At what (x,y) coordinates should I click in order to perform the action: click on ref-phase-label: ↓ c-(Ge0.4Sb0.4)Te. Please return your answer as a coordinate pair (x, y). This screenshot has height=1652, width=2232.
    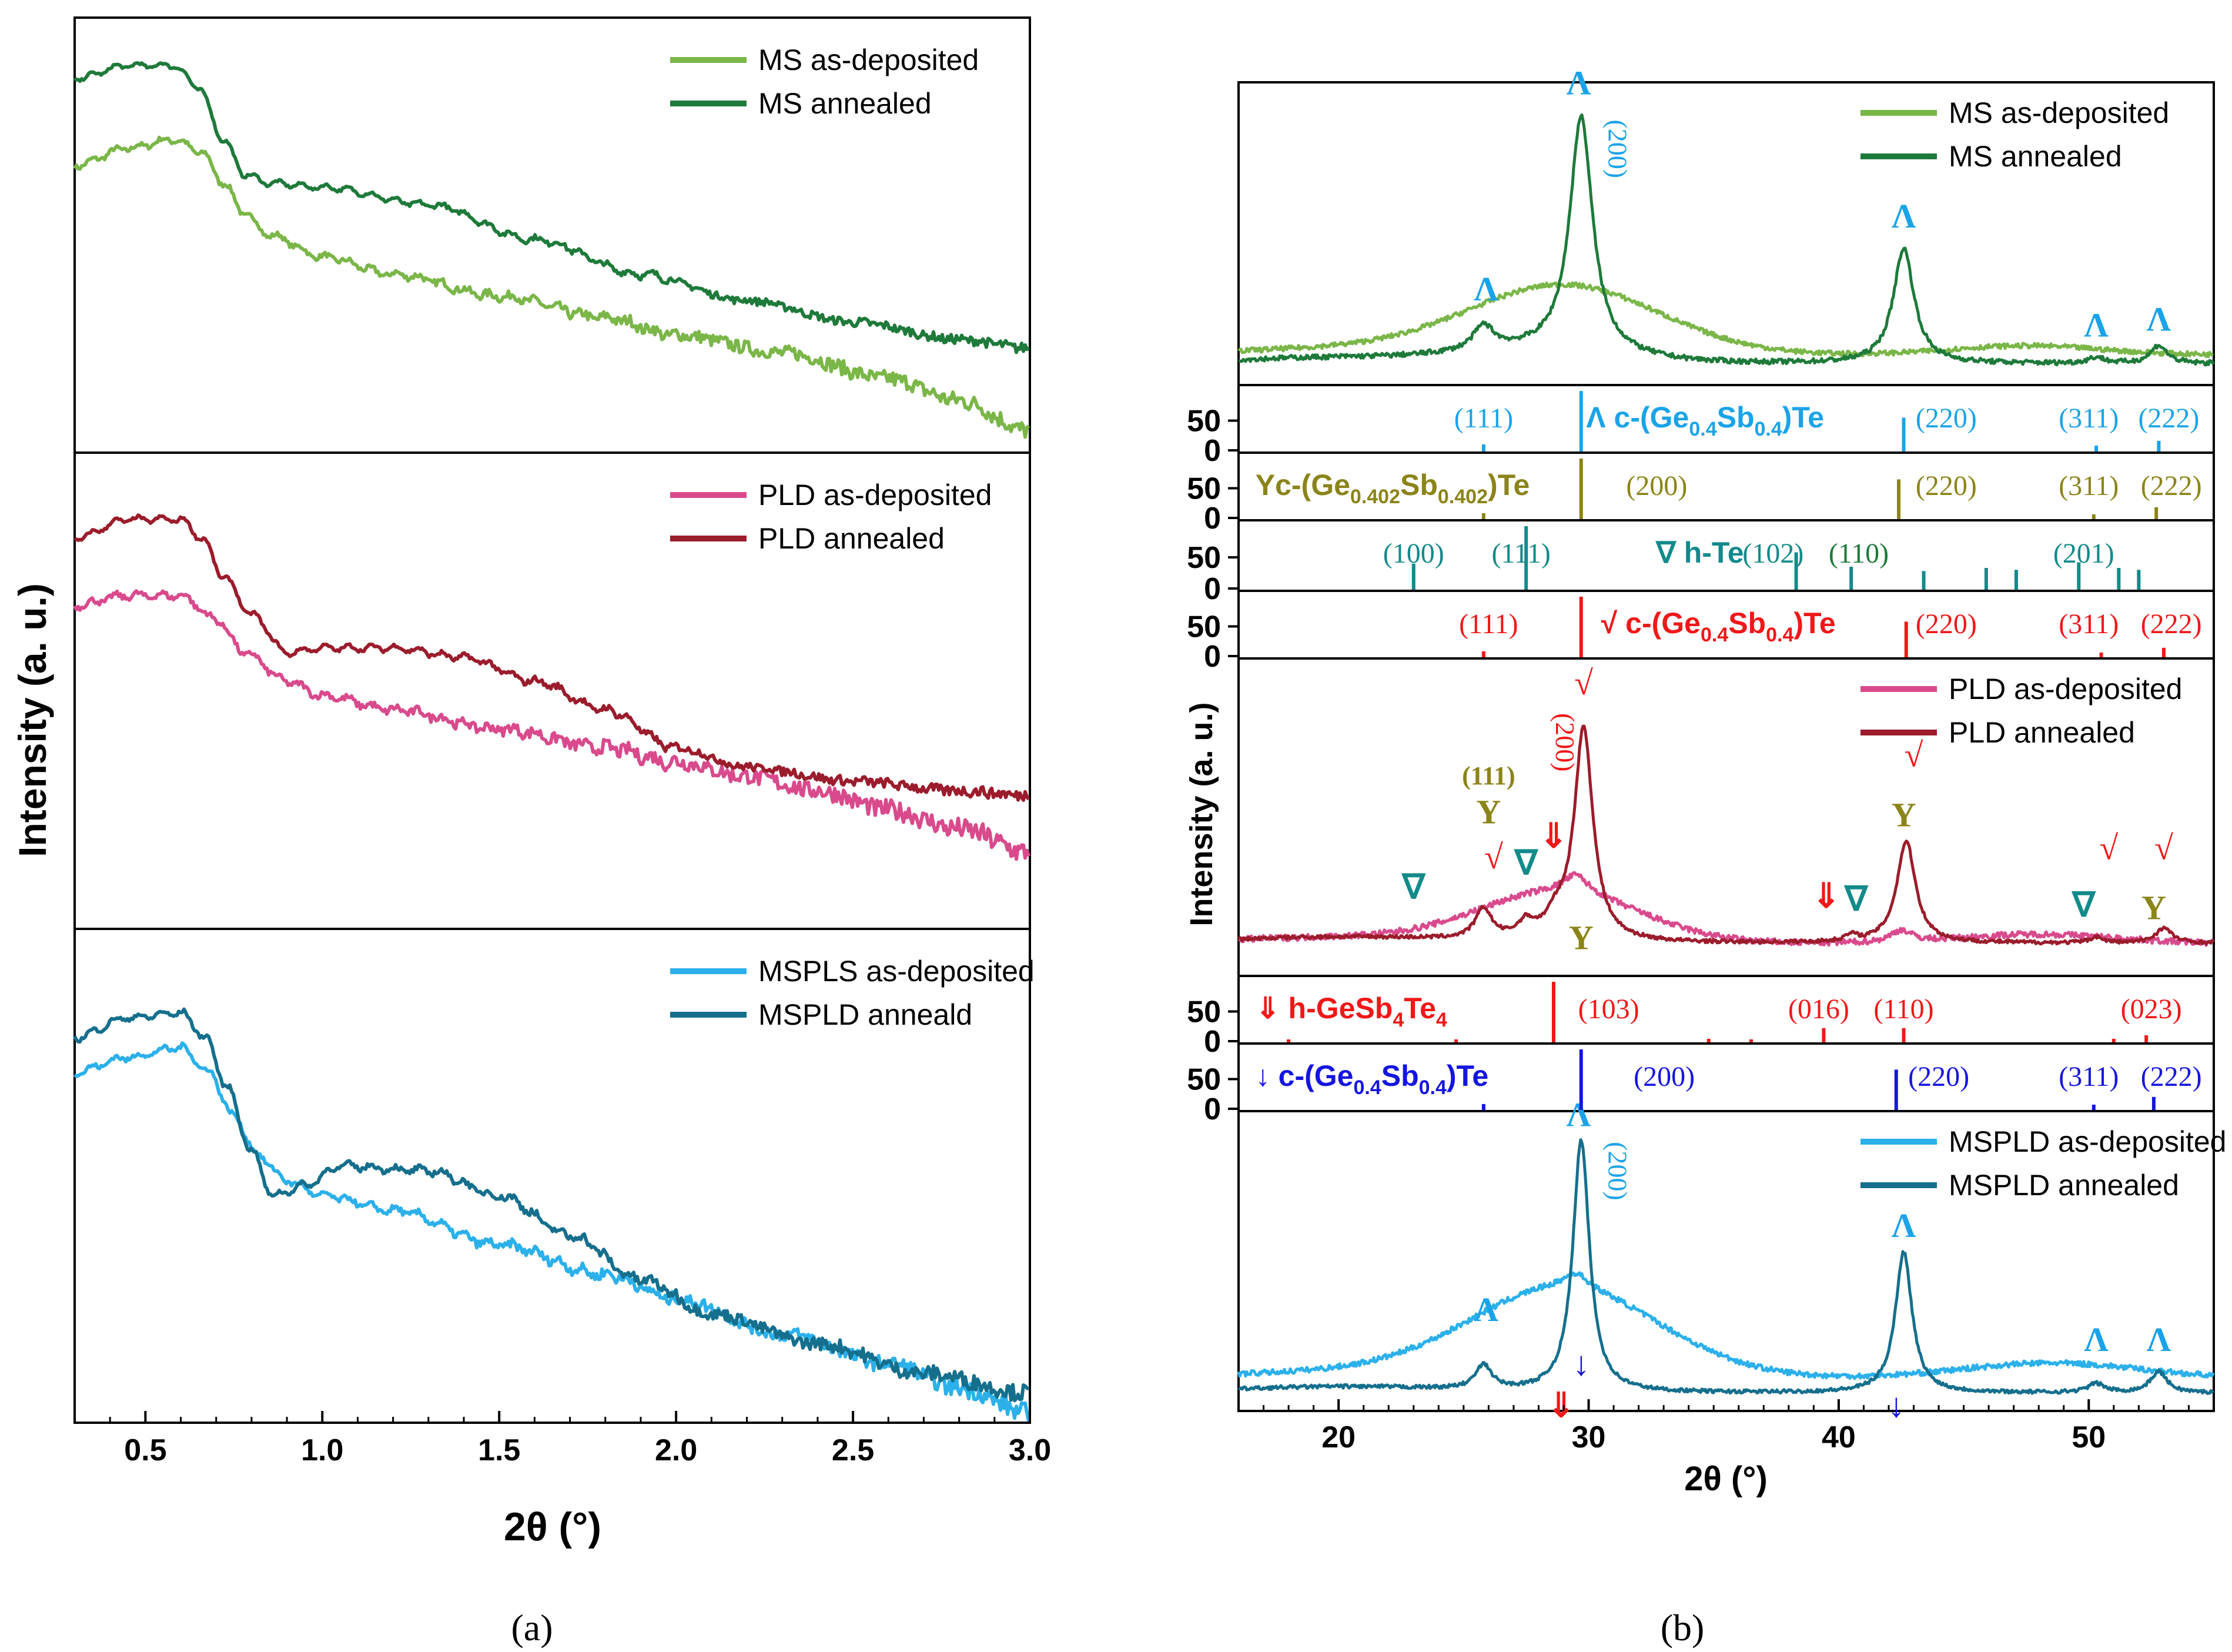
    Looking at the image, I should click on (1372, 1079).